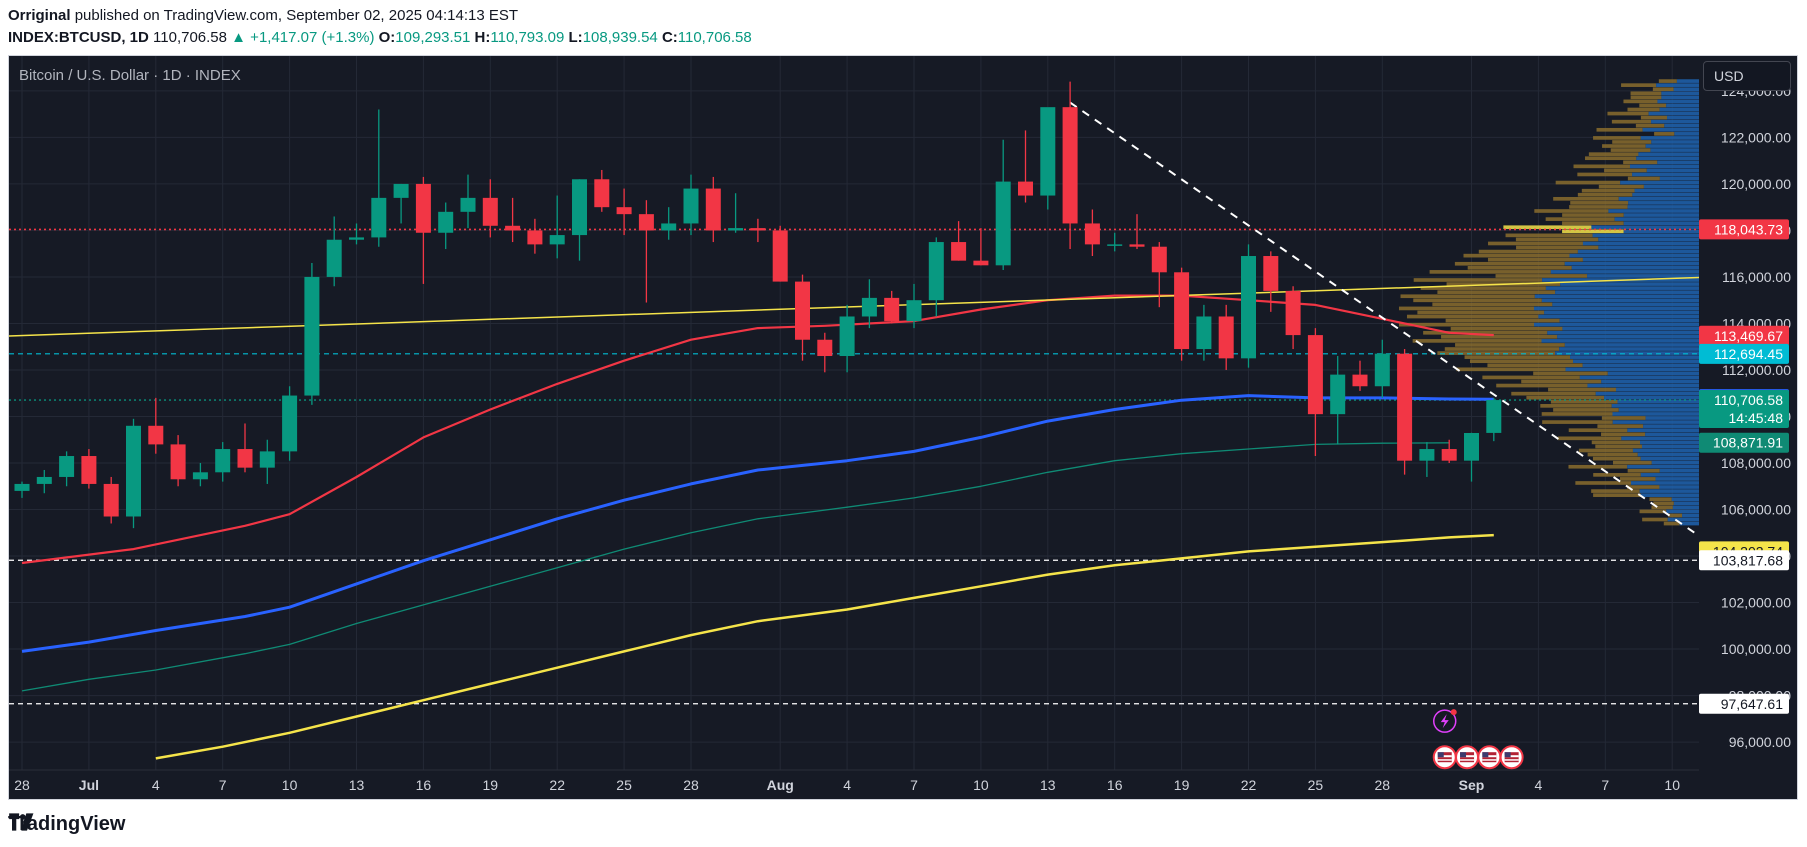 This screenshot has width=1807, height=847. I want to click on time-axis-tick-label: 28, so click(691, 785).